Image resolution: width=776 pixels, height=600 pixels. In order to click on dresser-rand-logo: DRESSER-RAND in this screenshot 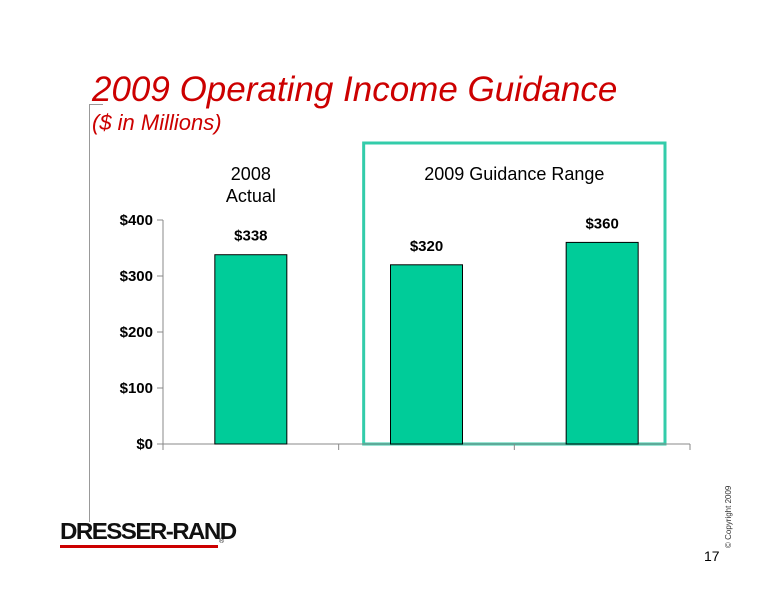, I will do `click(148, 531)`.